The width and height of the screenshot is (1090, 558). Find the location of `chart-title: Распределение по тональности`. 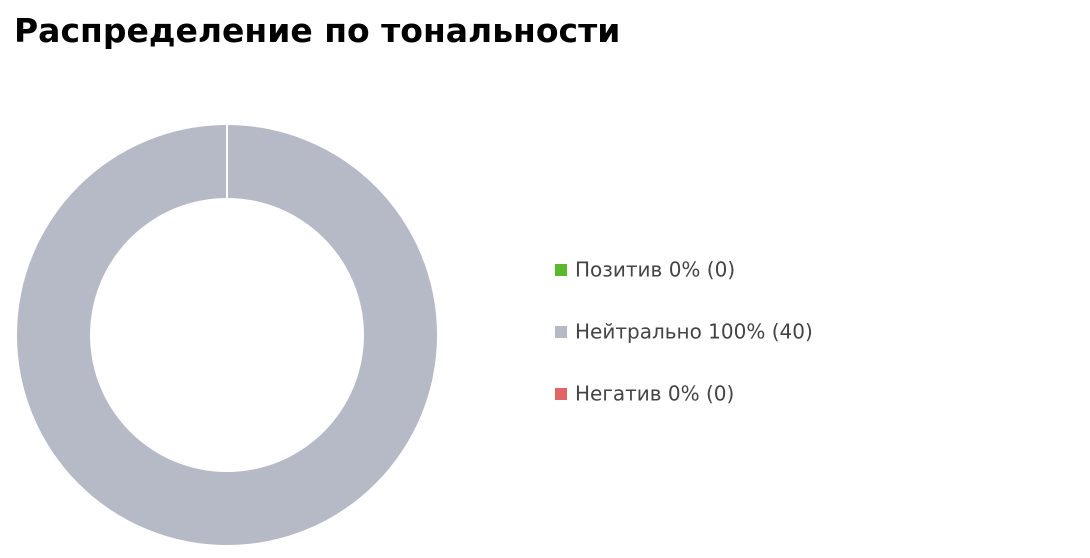

chart-title: Распределение по тональности is located at coordinates (317, 30).